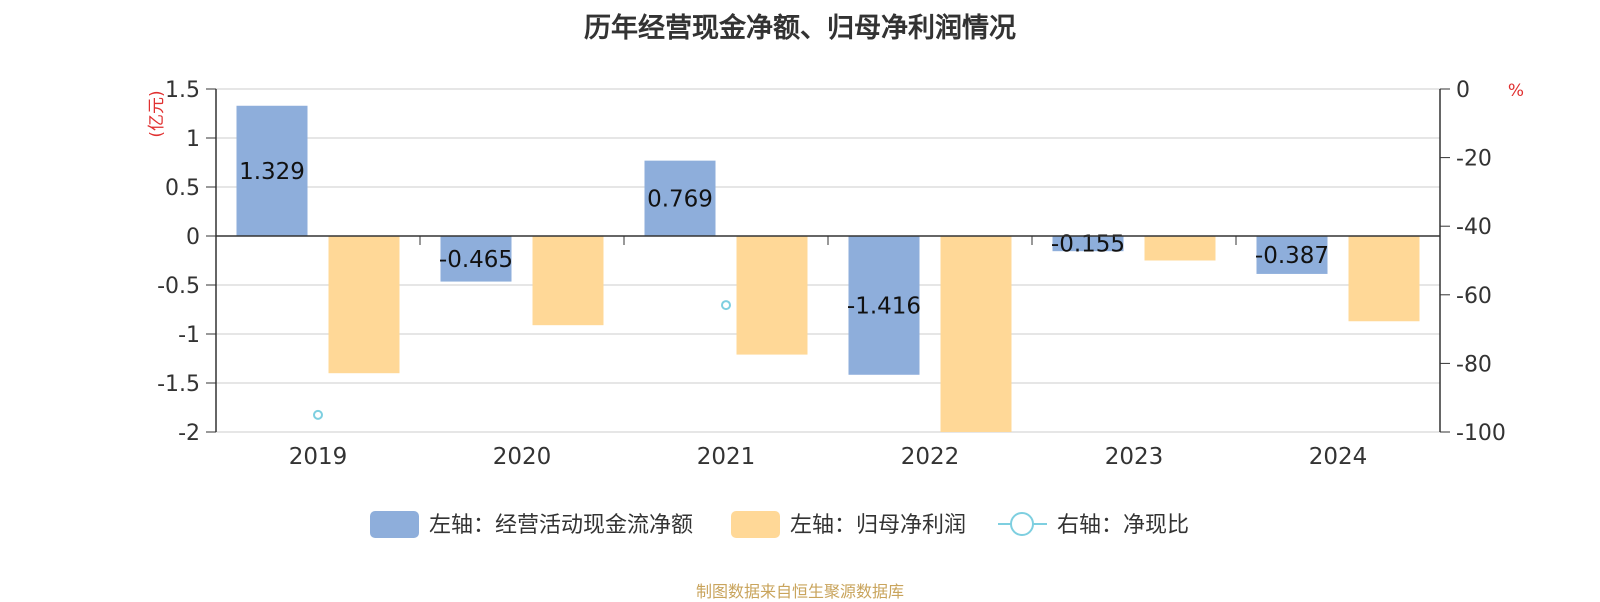 This screenshot has width=1600, height=602. I want to click on legend-swatch-net-profit, so click(755, 524).